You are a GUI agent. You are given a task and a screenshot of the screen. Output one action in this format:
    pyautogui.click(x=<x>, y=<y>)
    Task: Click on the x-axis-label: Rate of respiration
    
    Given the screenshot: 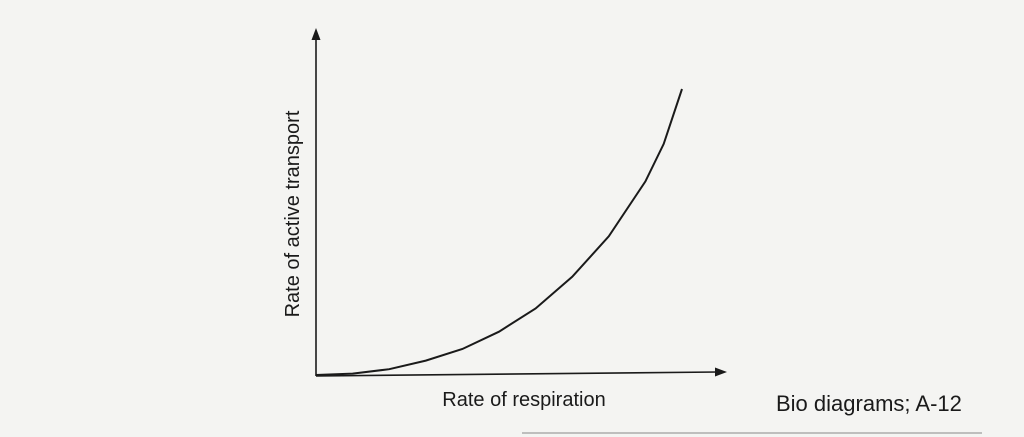 What is the action you would take?
    pyautogui.click(x=523, y=400)
    